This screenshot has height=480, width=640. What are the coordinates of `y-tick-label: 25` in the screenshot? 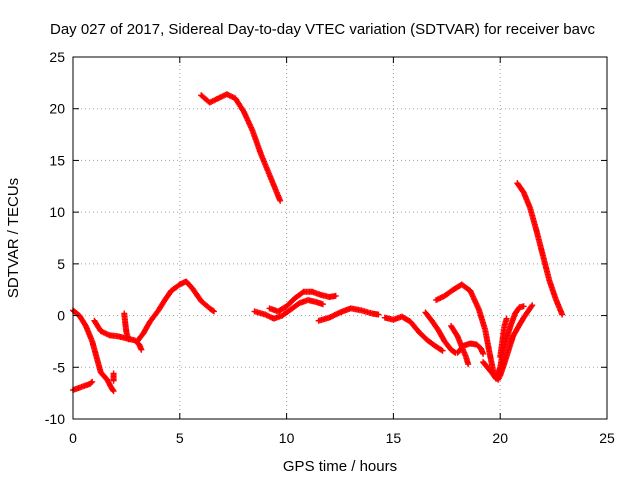 It's located at (57, 57).